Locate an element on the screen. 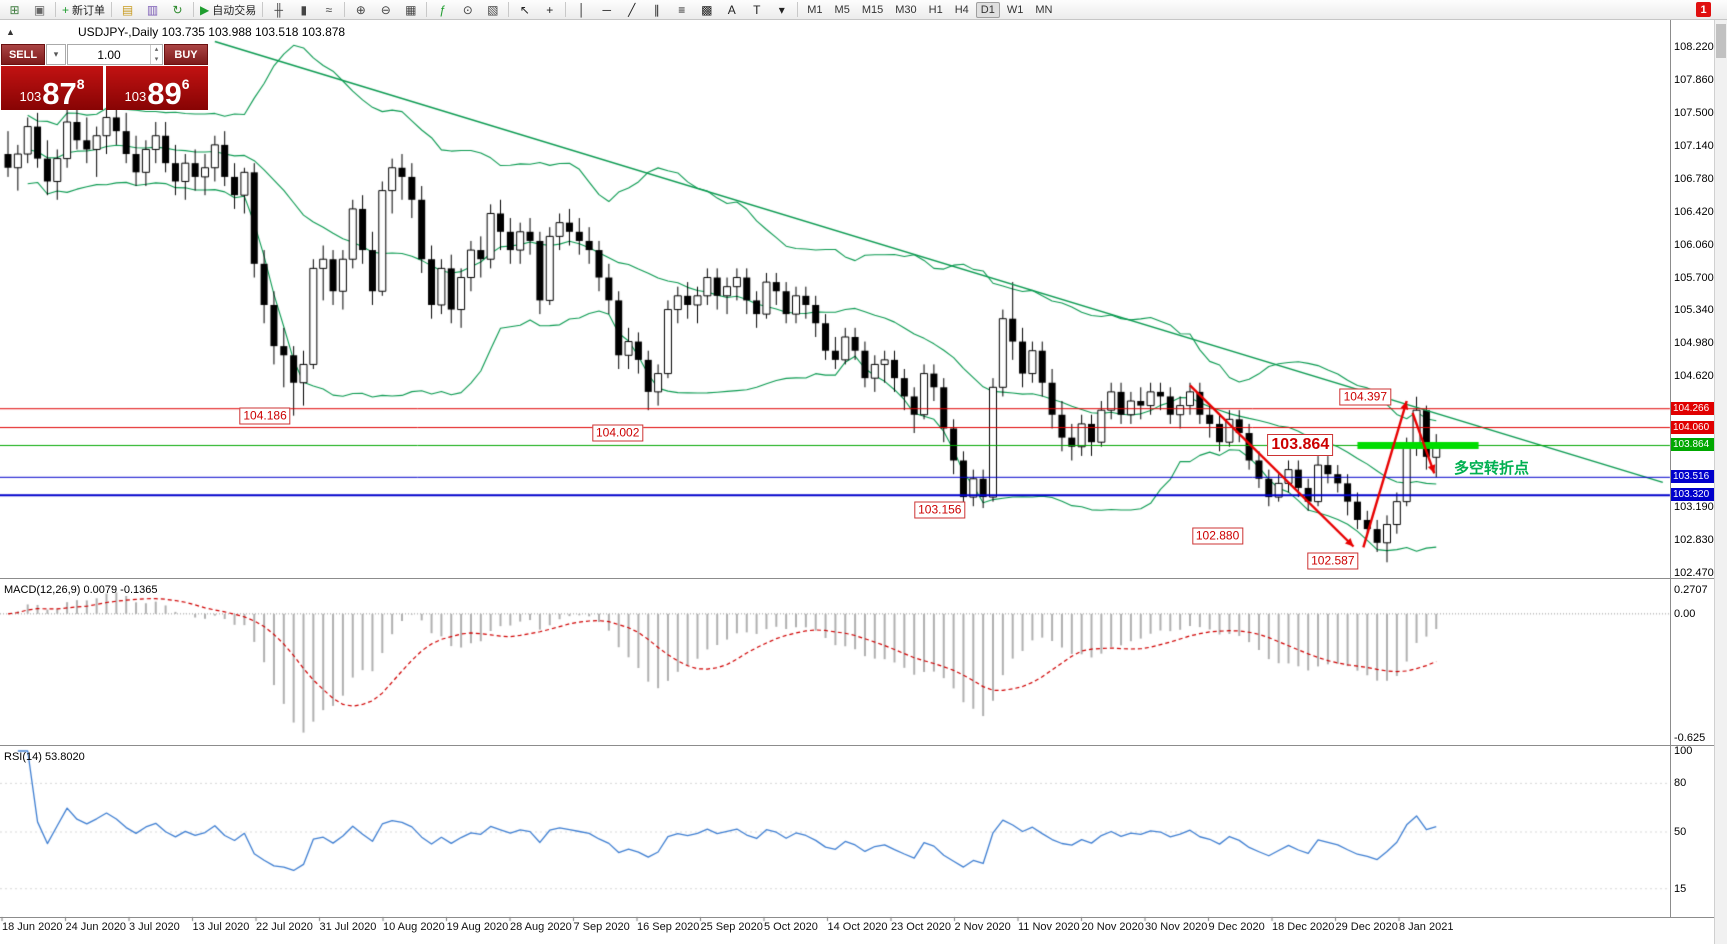 The height and width of the screenshot is (944, 1727). fibonacci-icon: ≡ is located at coordinates (682, 9).